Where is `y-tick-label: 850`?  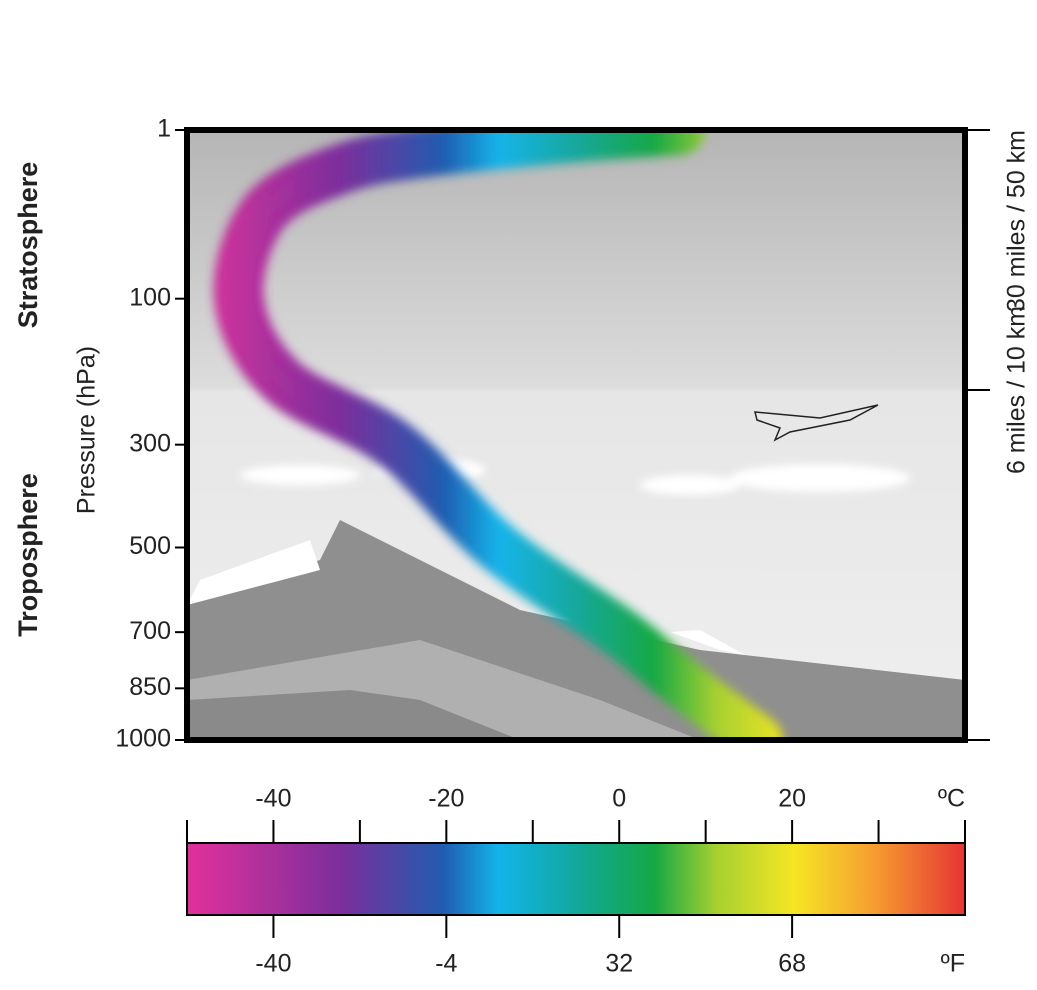
y-tick-label: 850 is located at coordinates (150, 687).